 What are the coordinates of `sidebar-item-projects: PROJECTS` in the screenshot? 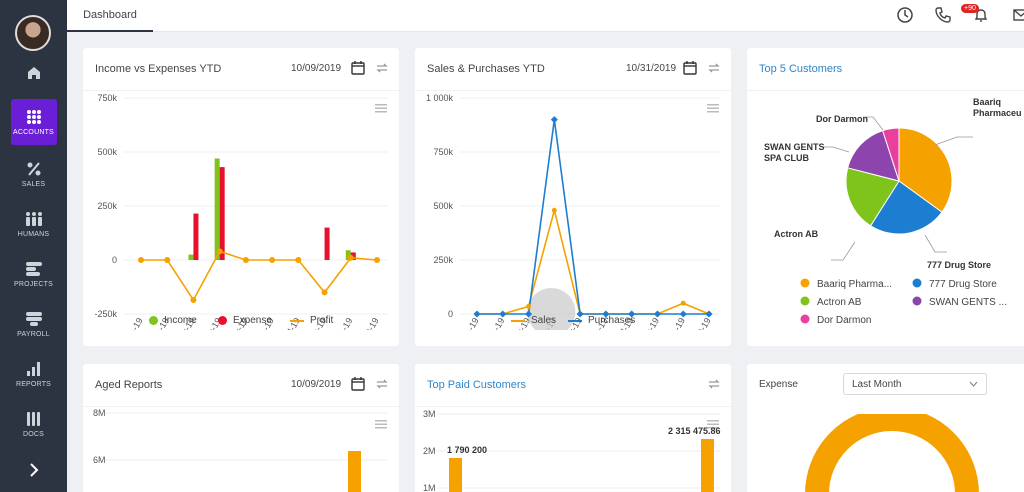 It's located at (33, 274).